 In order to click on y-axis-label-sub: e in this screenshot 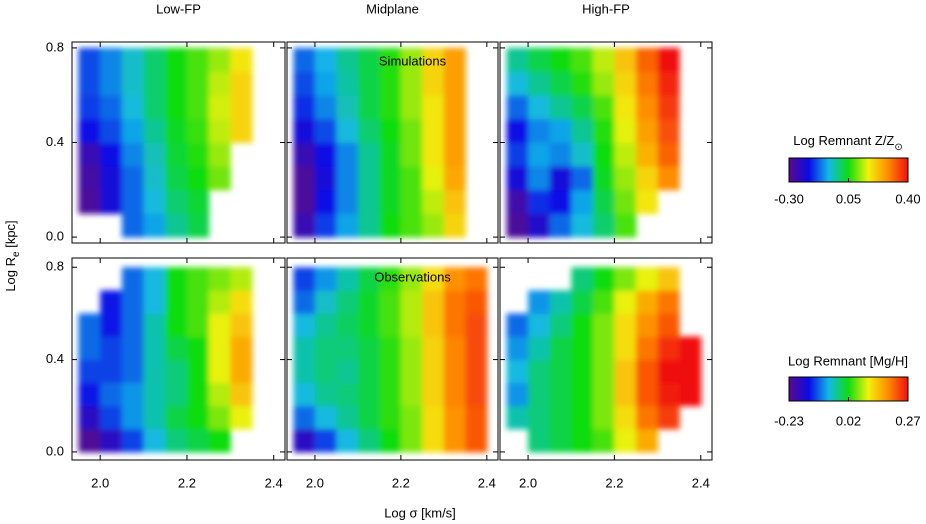, I will do `click(16, 254)`.